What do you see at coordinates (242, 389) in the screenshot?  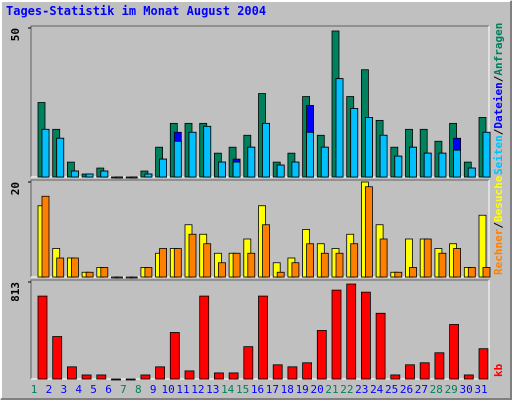 I see `x-tick-label: 15` at bounding box center [242, 389].